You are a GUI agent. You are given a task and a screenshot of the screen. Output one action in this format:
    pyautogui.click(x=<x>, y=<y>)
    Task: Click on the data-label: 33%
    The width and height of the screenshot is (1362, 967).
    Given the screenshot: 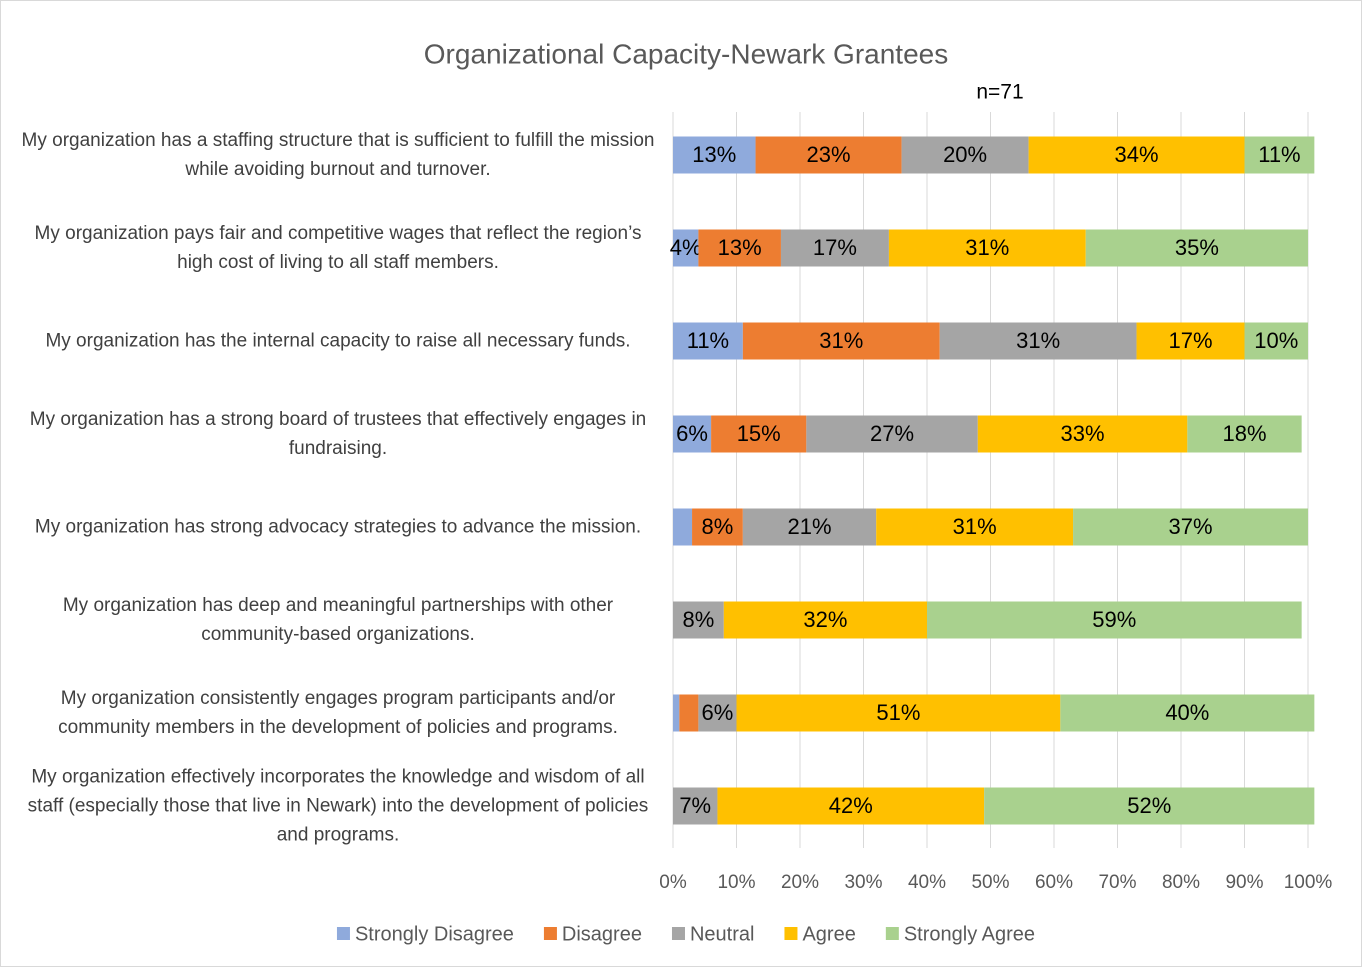 What is the action you would take?
    pyautogui.click(x=1083, y=433)
    